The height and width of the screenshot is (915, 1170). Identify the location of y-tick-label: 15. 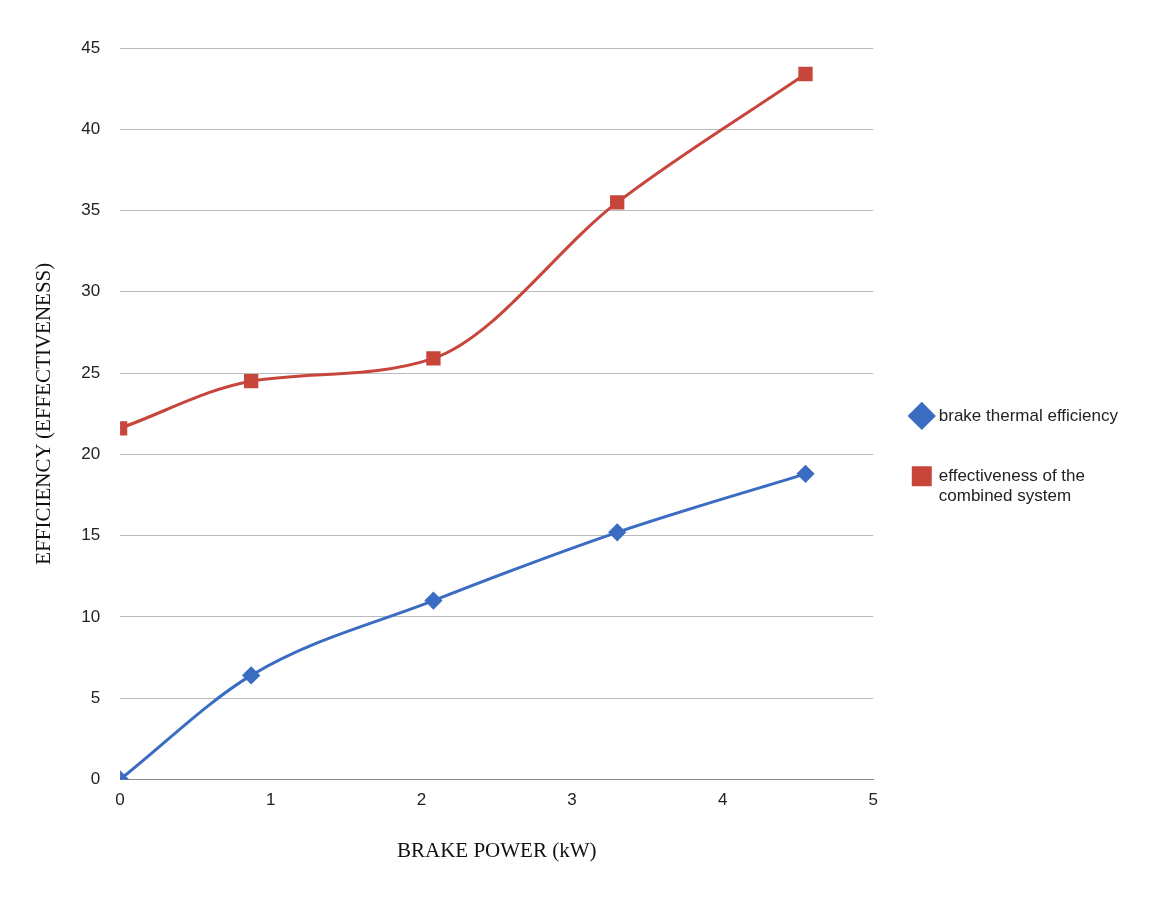
(91, 535).